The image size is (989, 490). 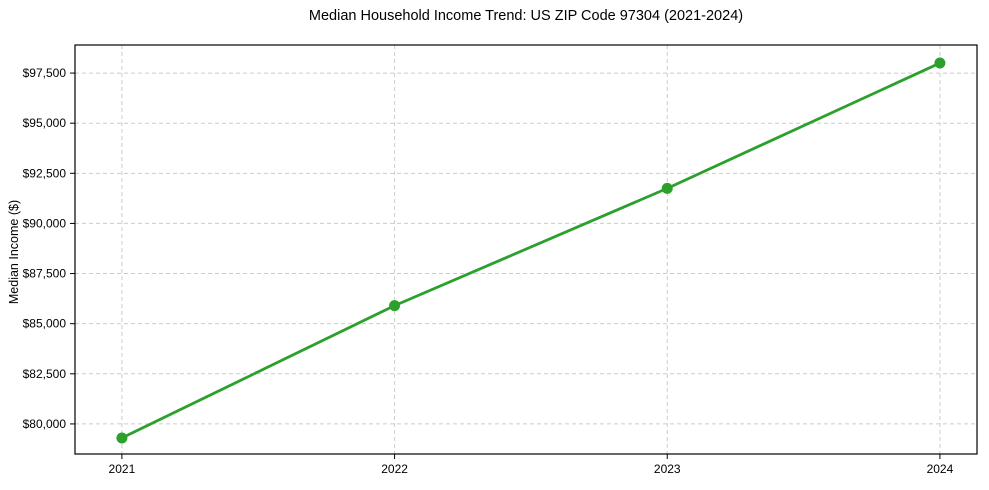 What do you see at coordinates (122, 438) in the screenshot?
I see `data-point-2021` at bounding box center [122, 438].